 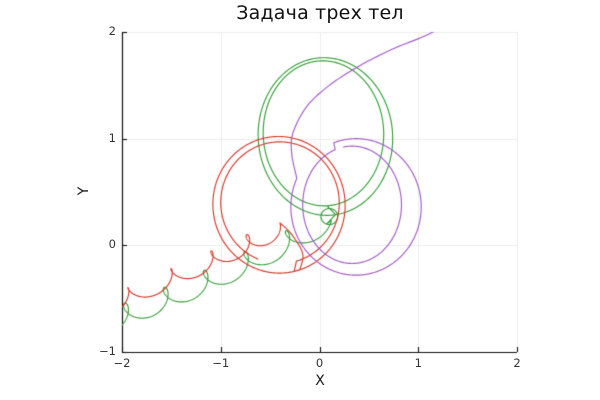 What do you see at coordinates (122, 363) in the screenshot?
I see `x-tick-label: −2` at bounding box center [122, 363].